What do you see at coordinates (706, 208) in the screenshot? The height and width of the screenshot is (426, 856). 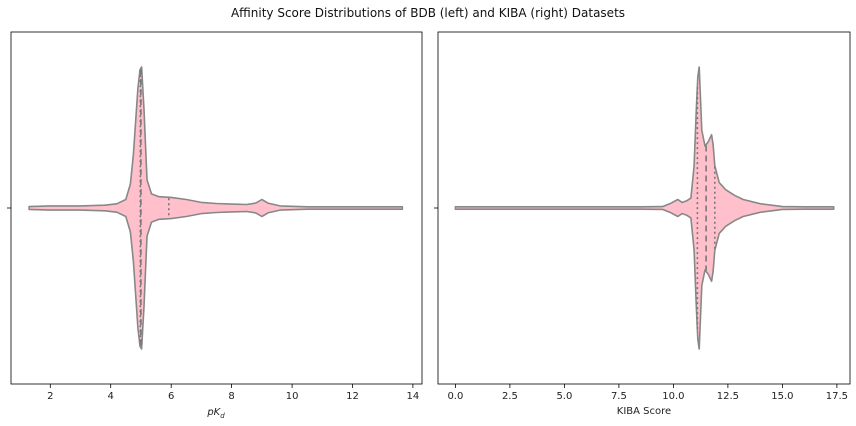 I see `right-quartile-lines` at bounding box center [706, 208].